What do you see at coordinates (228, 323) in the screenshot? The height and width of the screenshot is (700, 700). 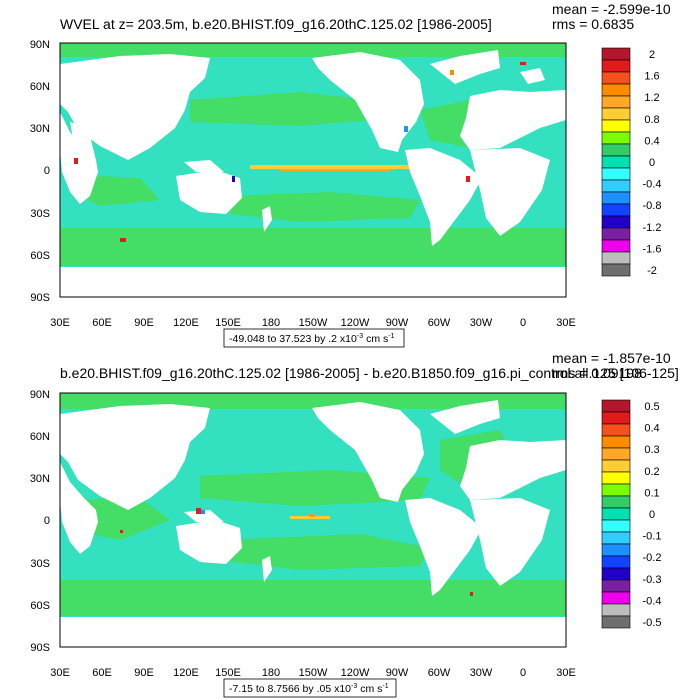 I see `panel-1-xtick: 150E` at bounding box center [228, 323].